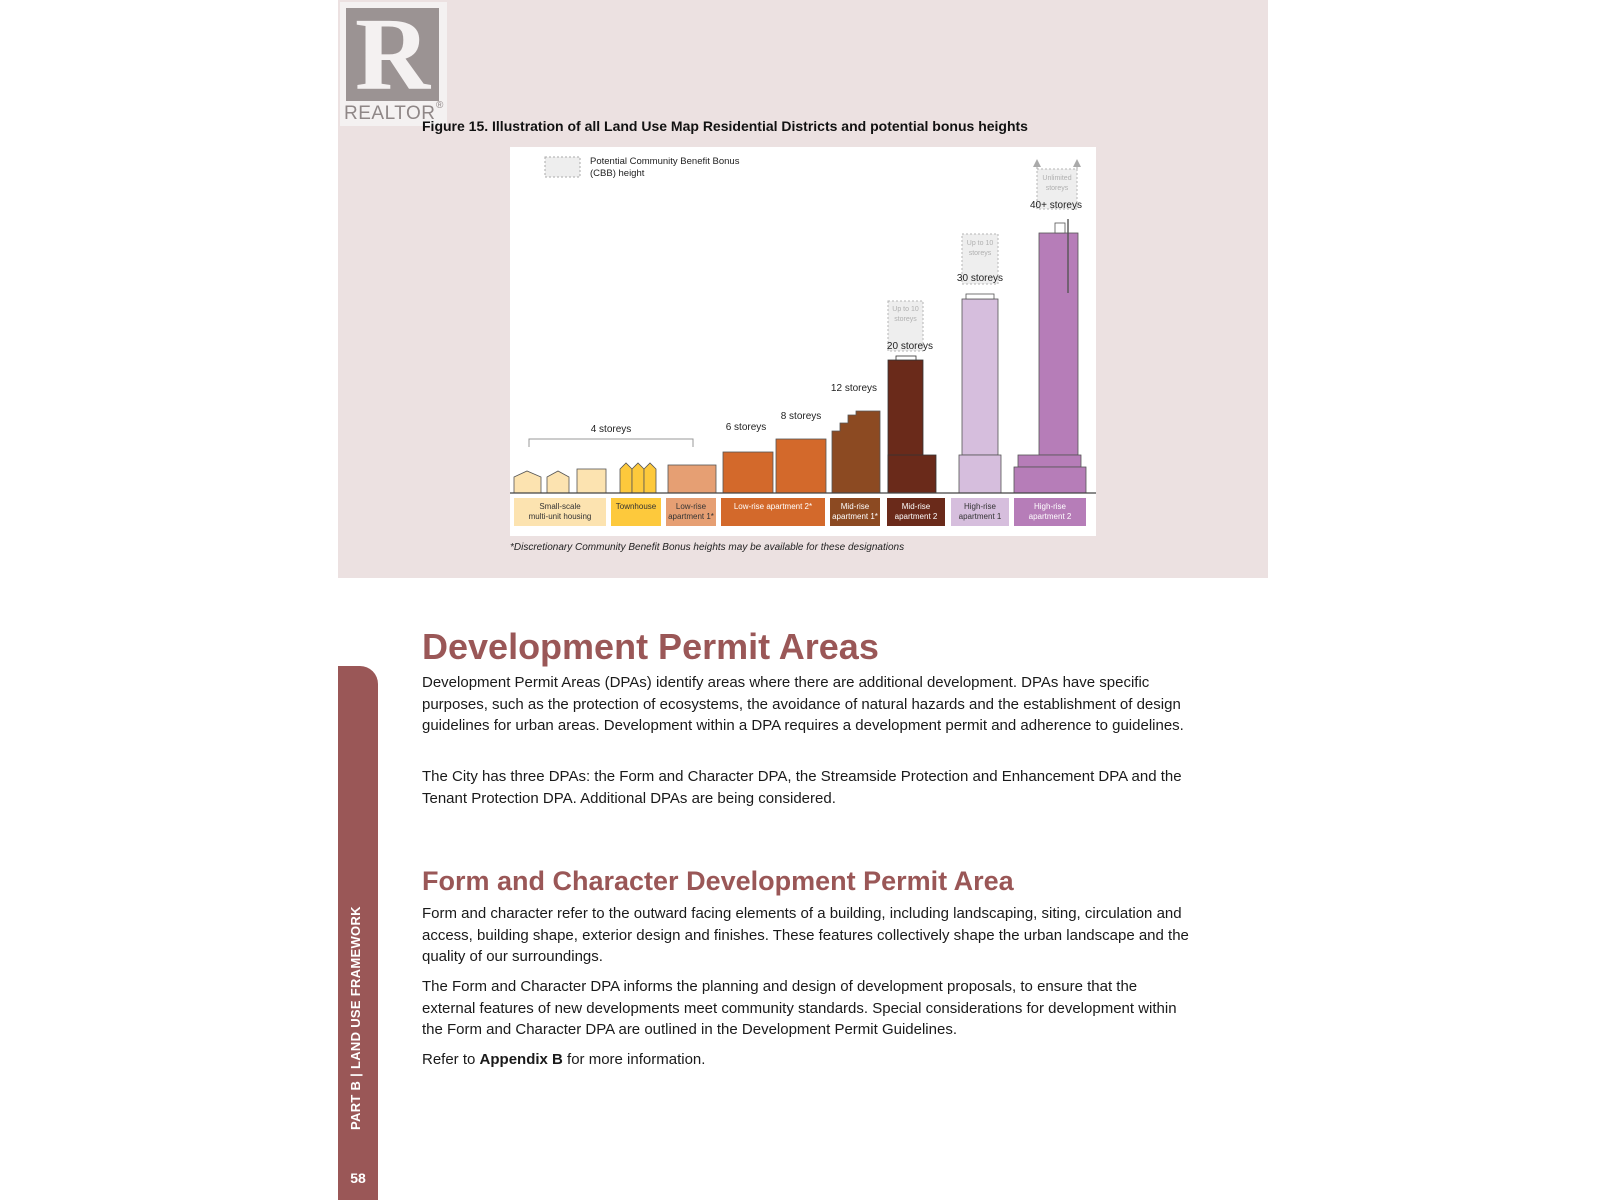 The image size is (1600, 1200). I want to click on building-highrise-2-podium-lower, so click(1050, 480).